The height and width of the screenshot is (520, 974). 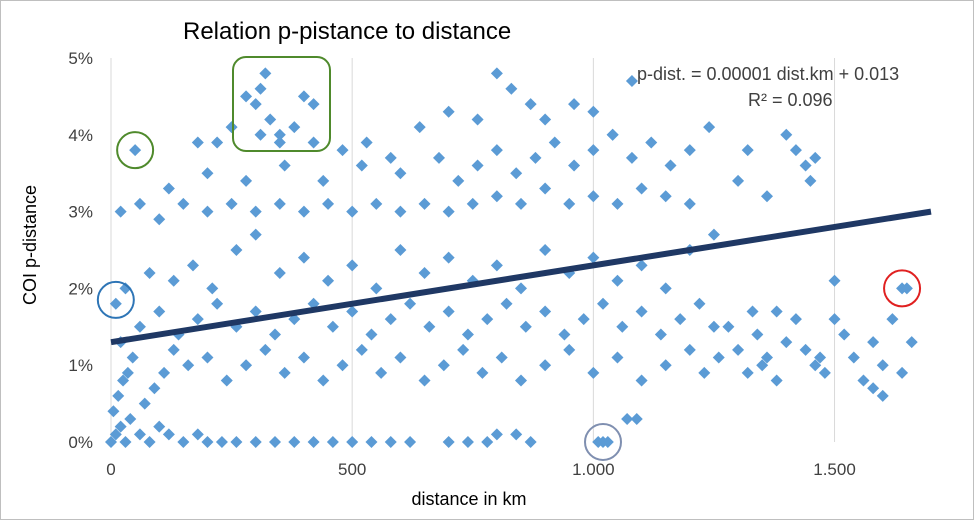 I want to click on x-tick-label: 1.500, so click(x=834, y=469).